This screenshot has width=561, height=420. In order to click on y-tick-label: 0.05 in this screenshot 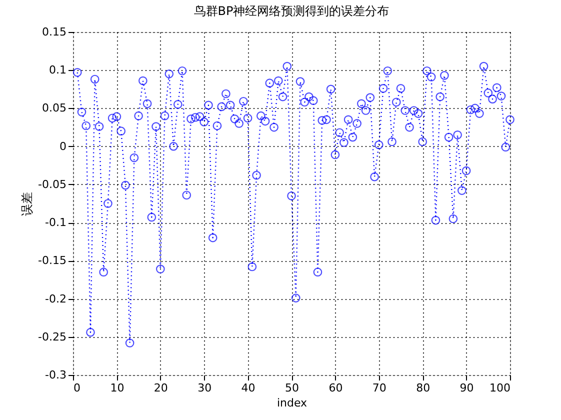, I will do `click(54, 108)`.